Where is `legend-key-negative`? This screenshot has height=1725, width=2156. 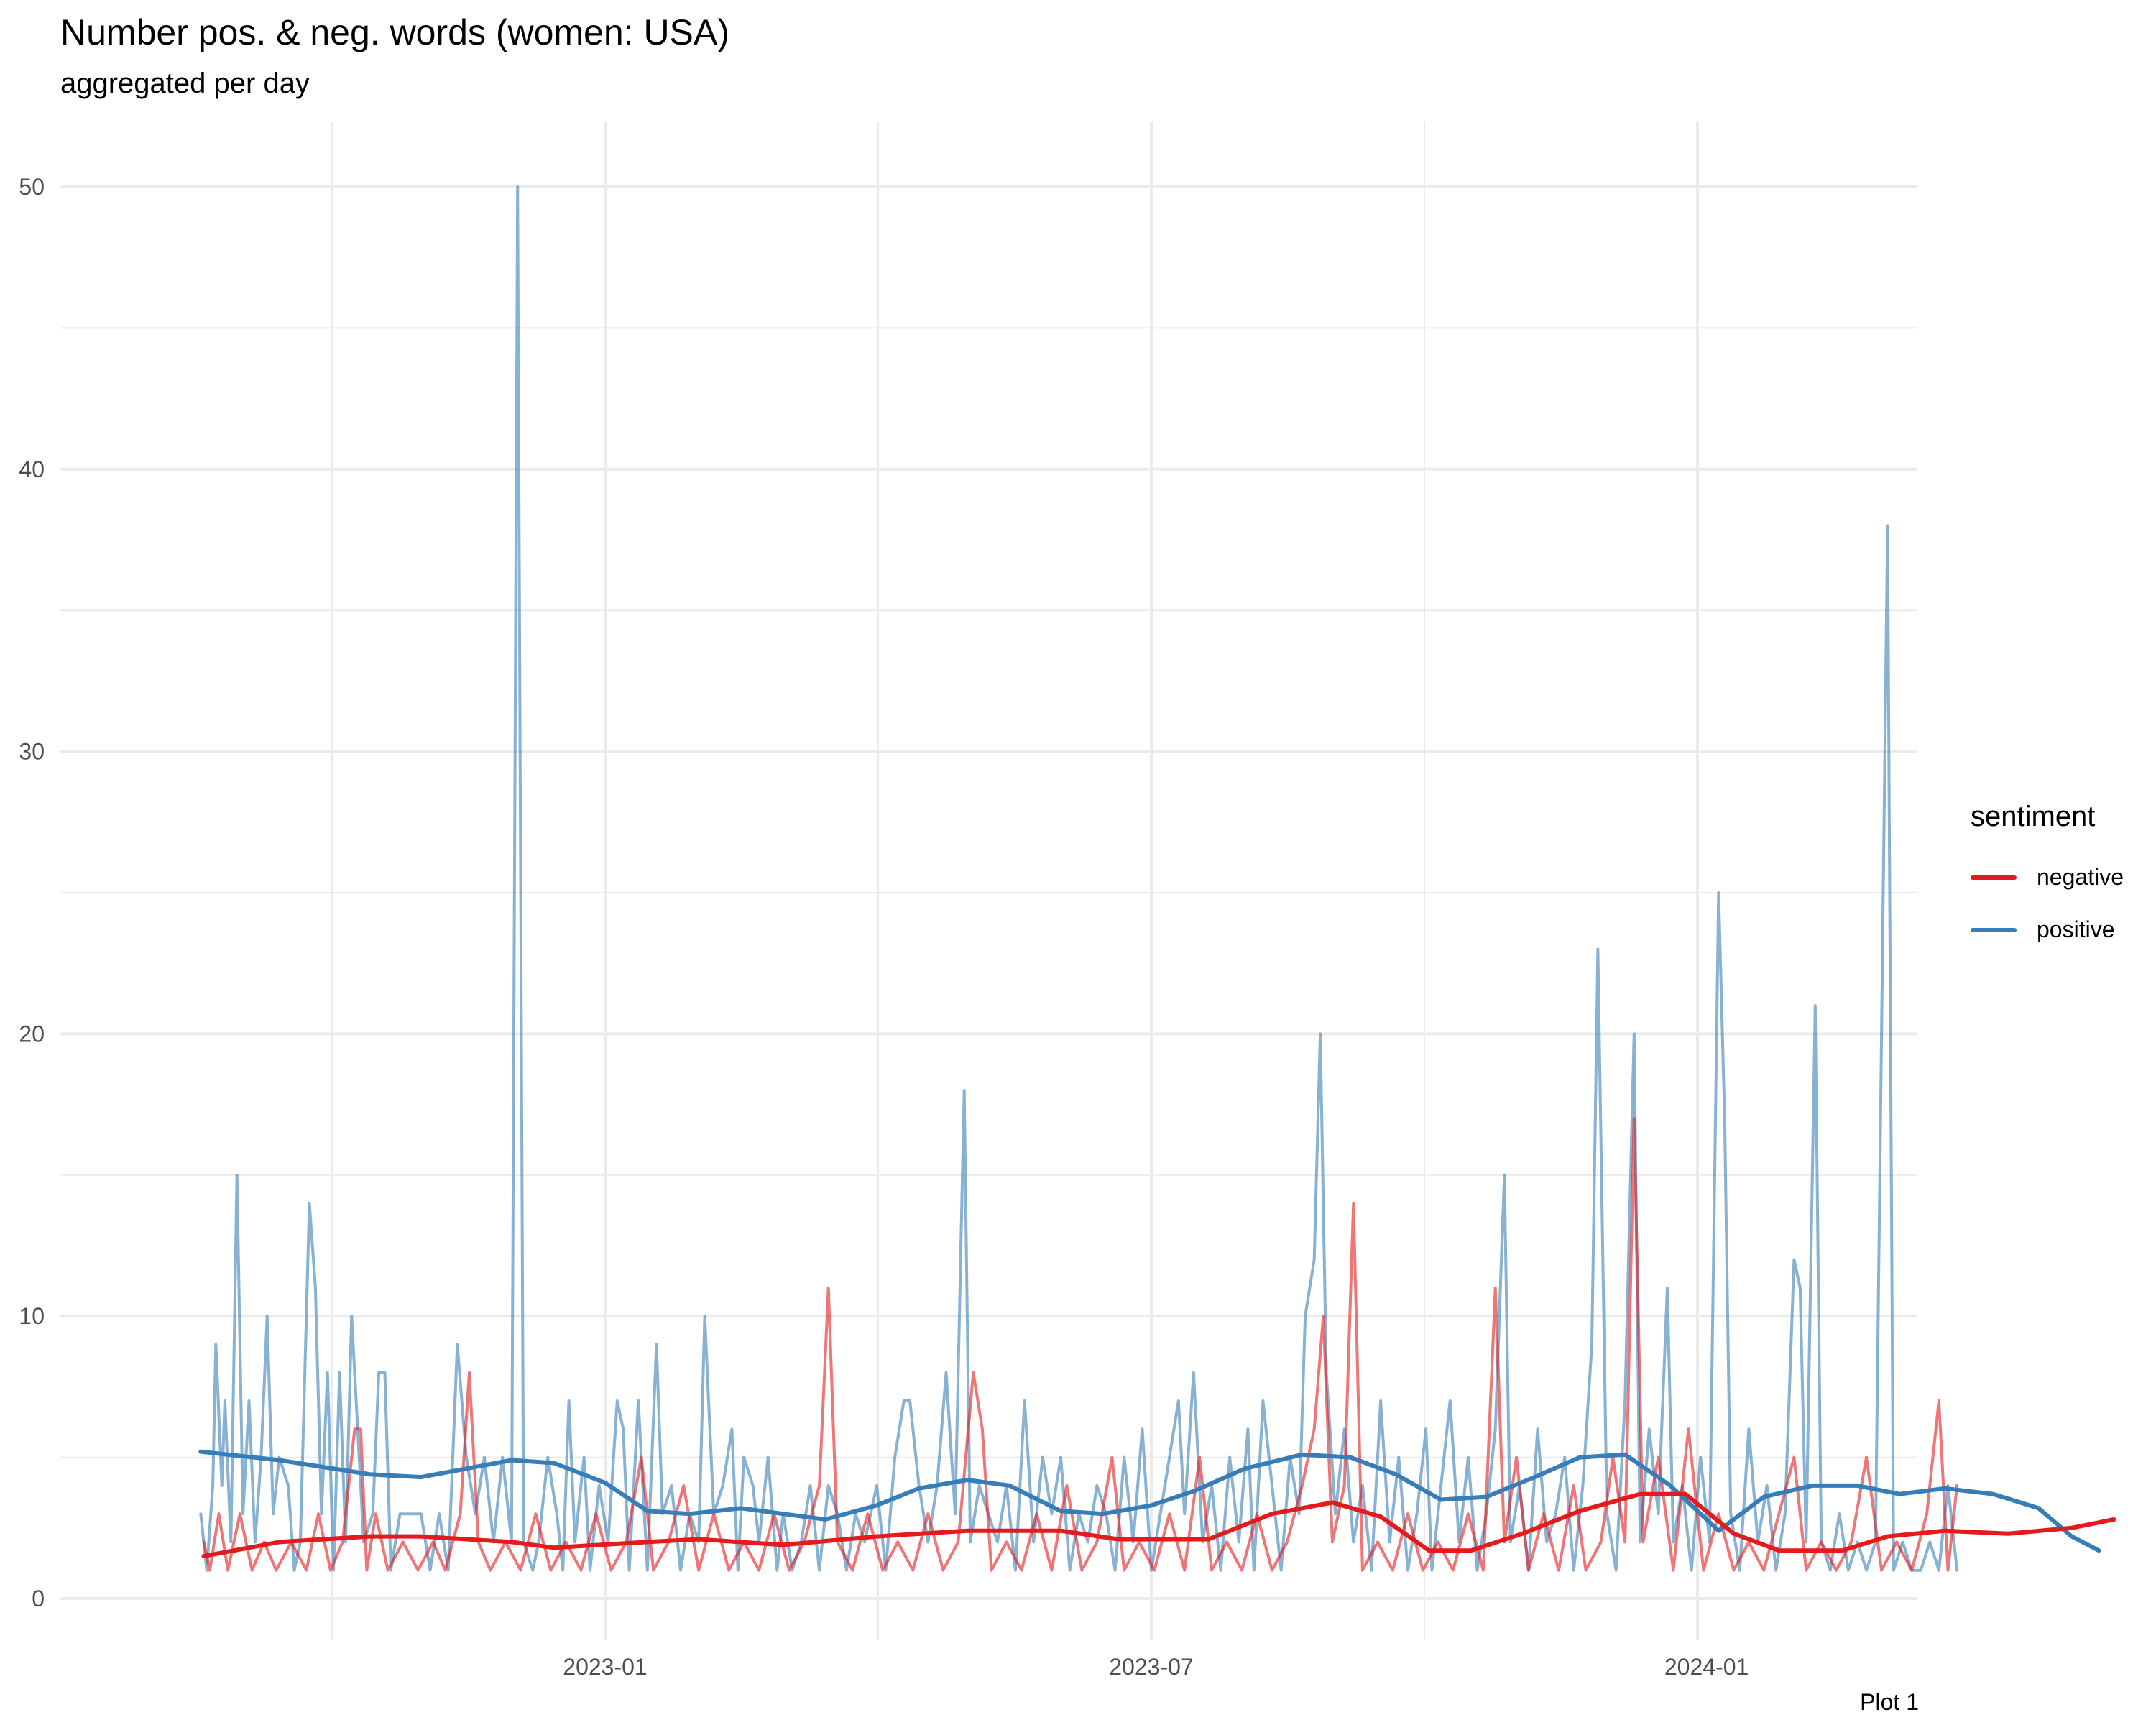
legend-key-negative is located at coordinates (1994, 877).